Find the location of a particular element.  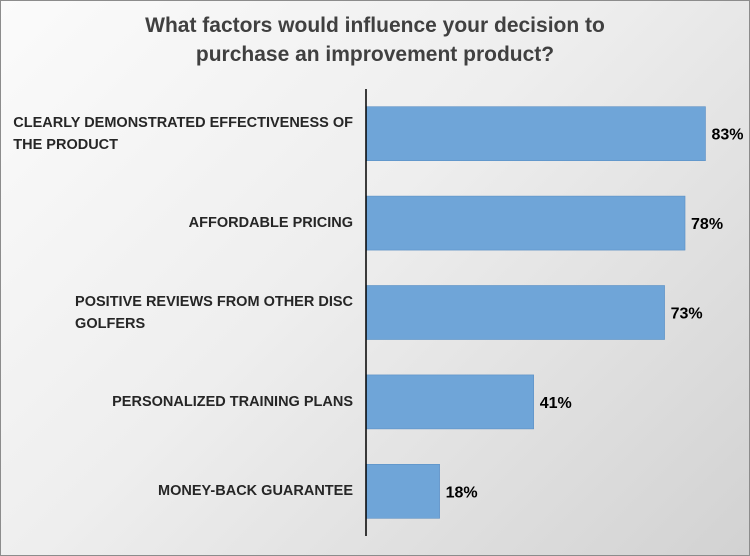

data-label-1: 83% is located at coordinates (727, 135).